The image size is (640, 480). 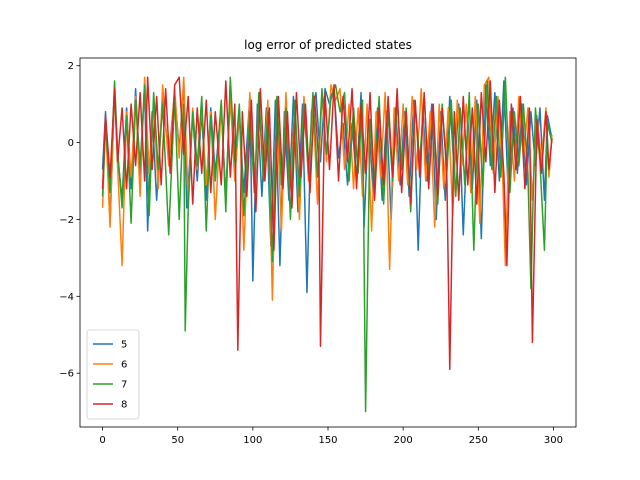 What do you see at coordinates (124, 345) in the screenshot?
I see `legend-label-5: 5` at bounding box center [124, 345].